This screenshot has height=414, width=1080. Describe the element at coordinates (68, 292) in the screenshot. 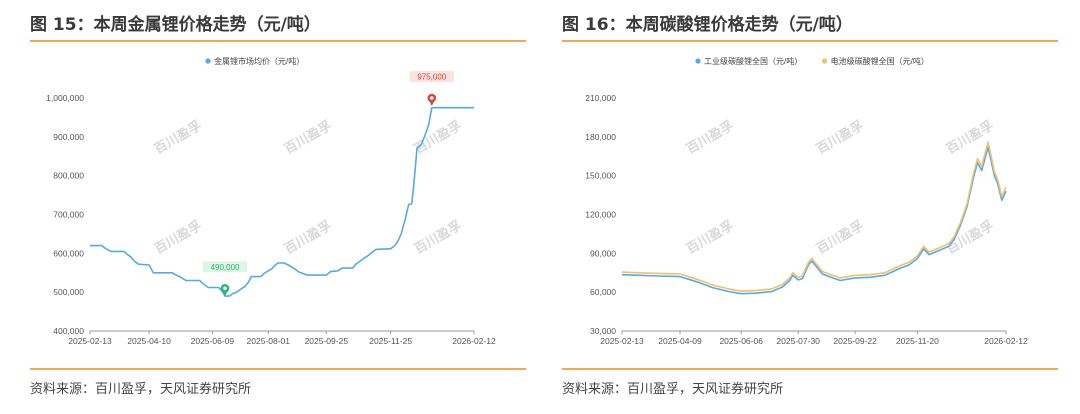

I see `y-tick-label: 500,000` at that location.